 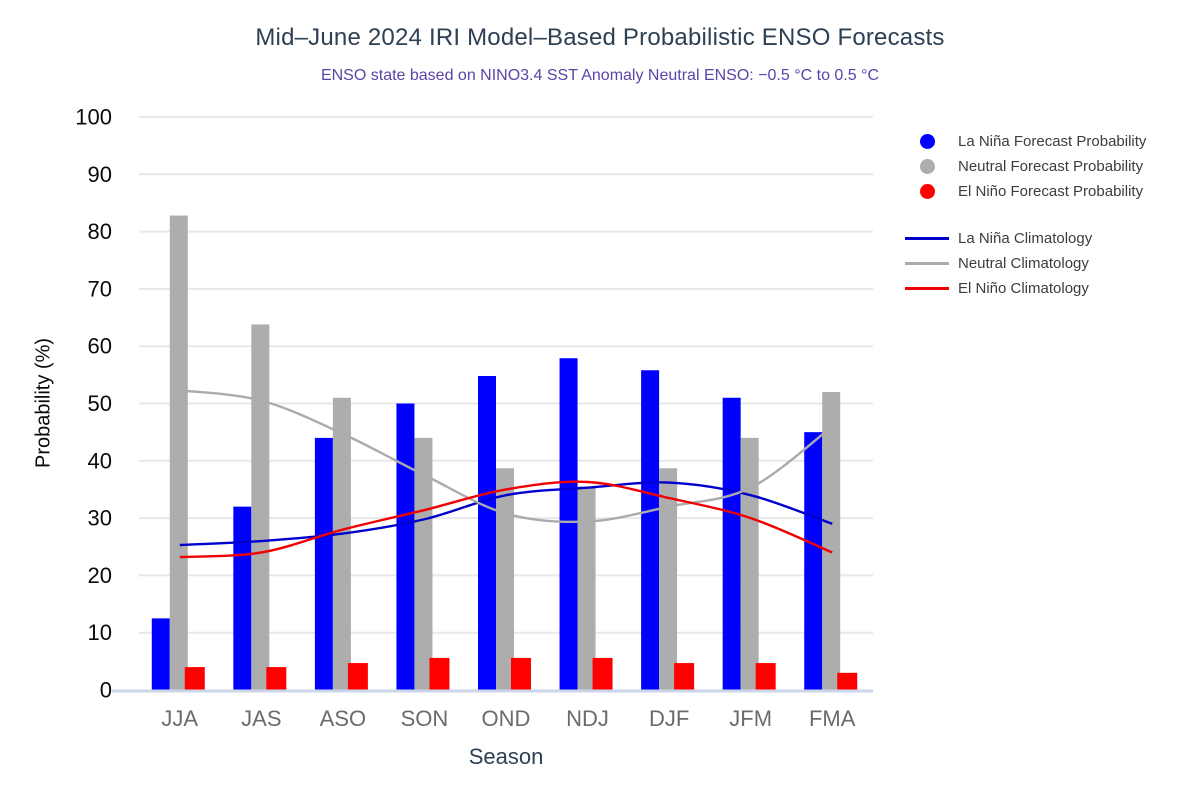 What do you see at coordinates (100, 575) in the screenshot?
I see `y-tick-label-20: 20` at bounding box center [100, 575].